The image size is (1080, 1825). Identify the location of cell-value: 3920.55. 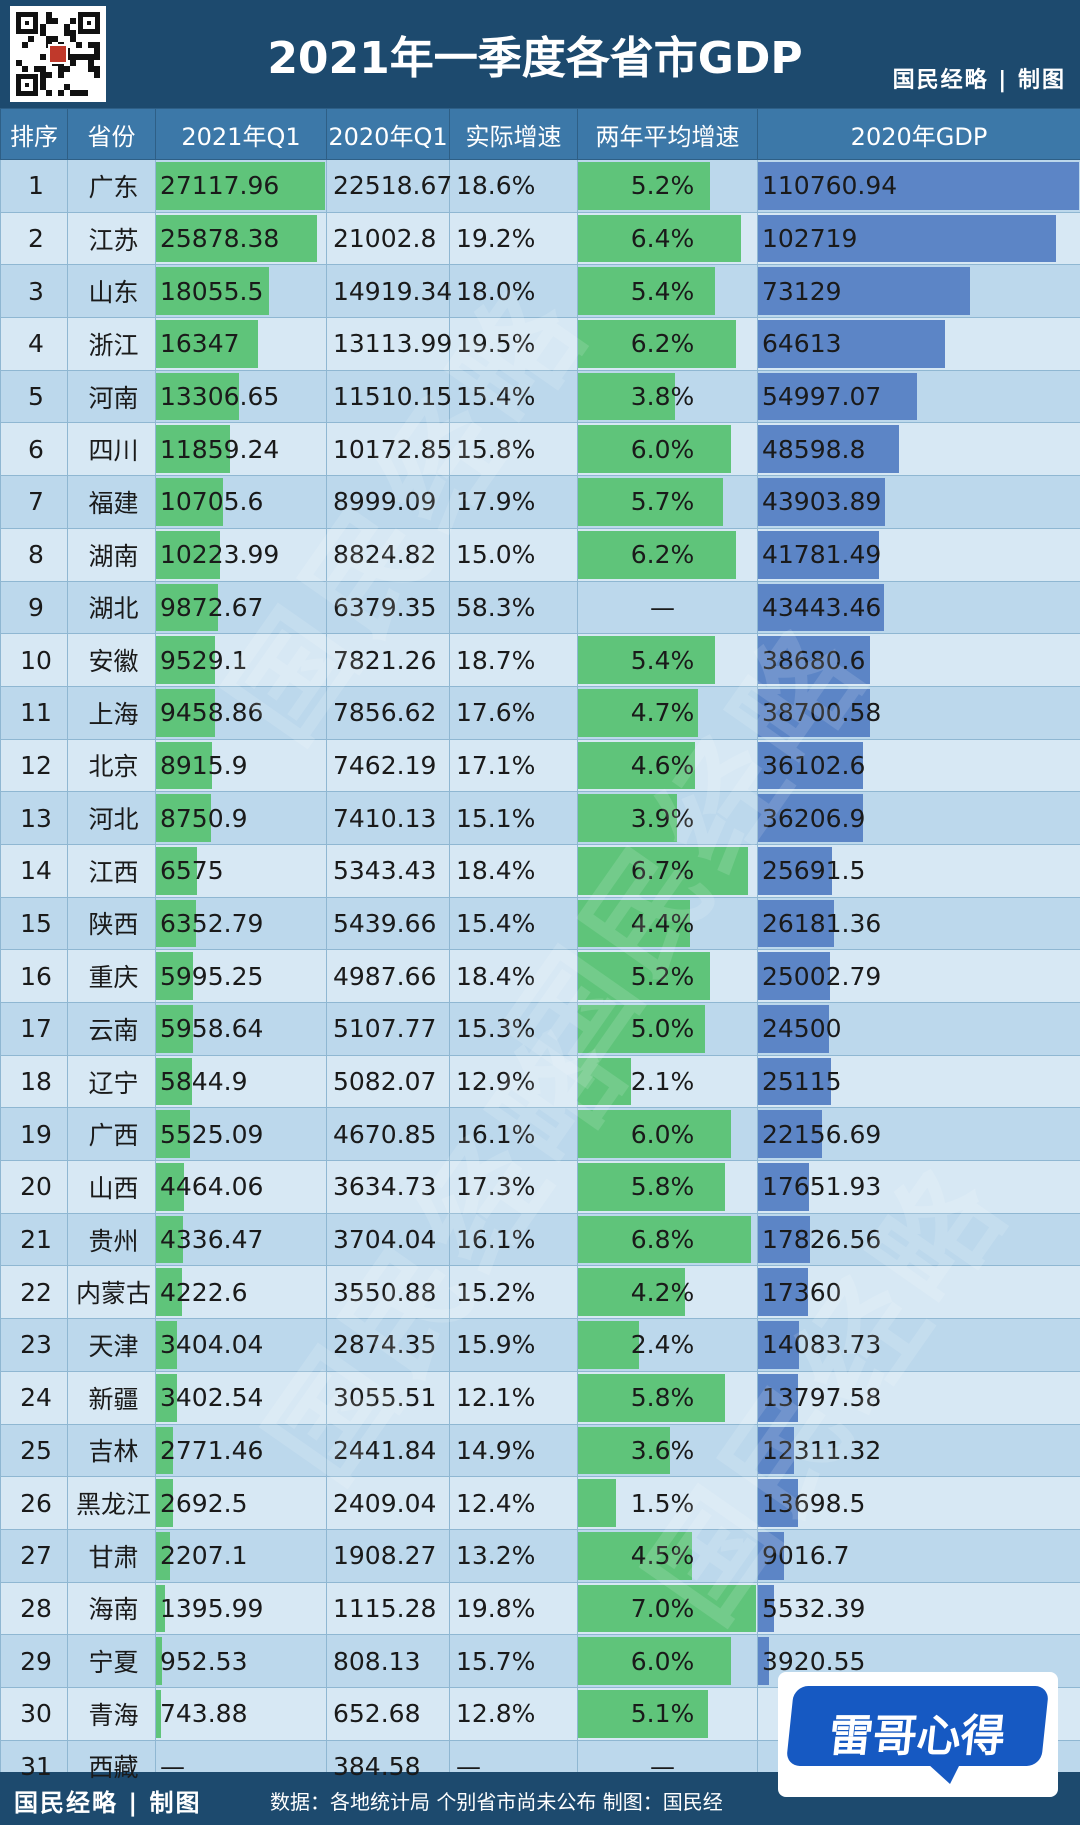
(814, 1661).